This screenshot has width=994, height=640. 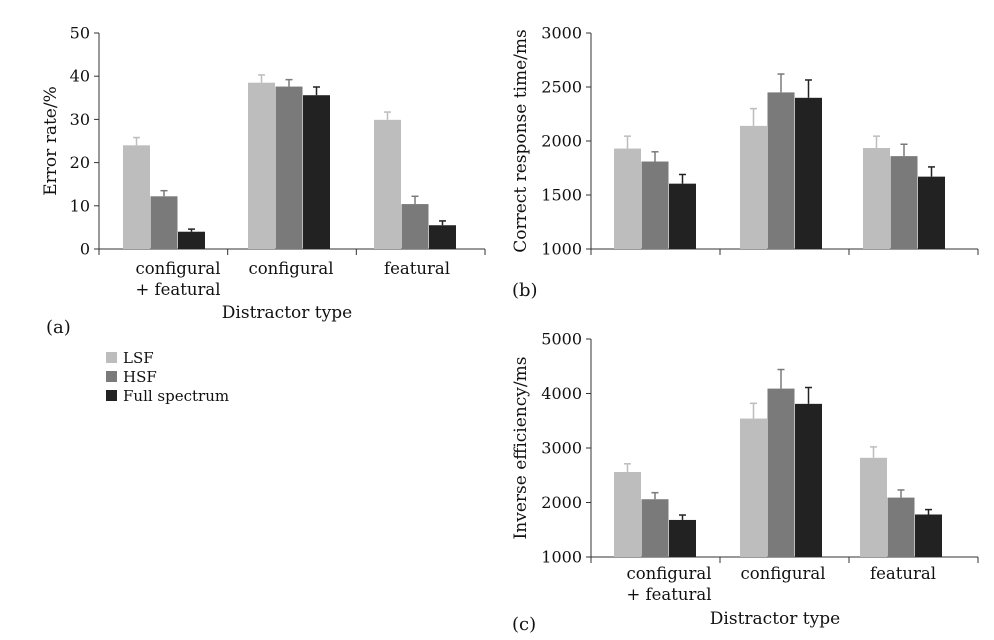 What do you see at coordinates (561, 339) in the screenshot?
I see `y-tick-label: 5000` at bounding box center [561, 339].